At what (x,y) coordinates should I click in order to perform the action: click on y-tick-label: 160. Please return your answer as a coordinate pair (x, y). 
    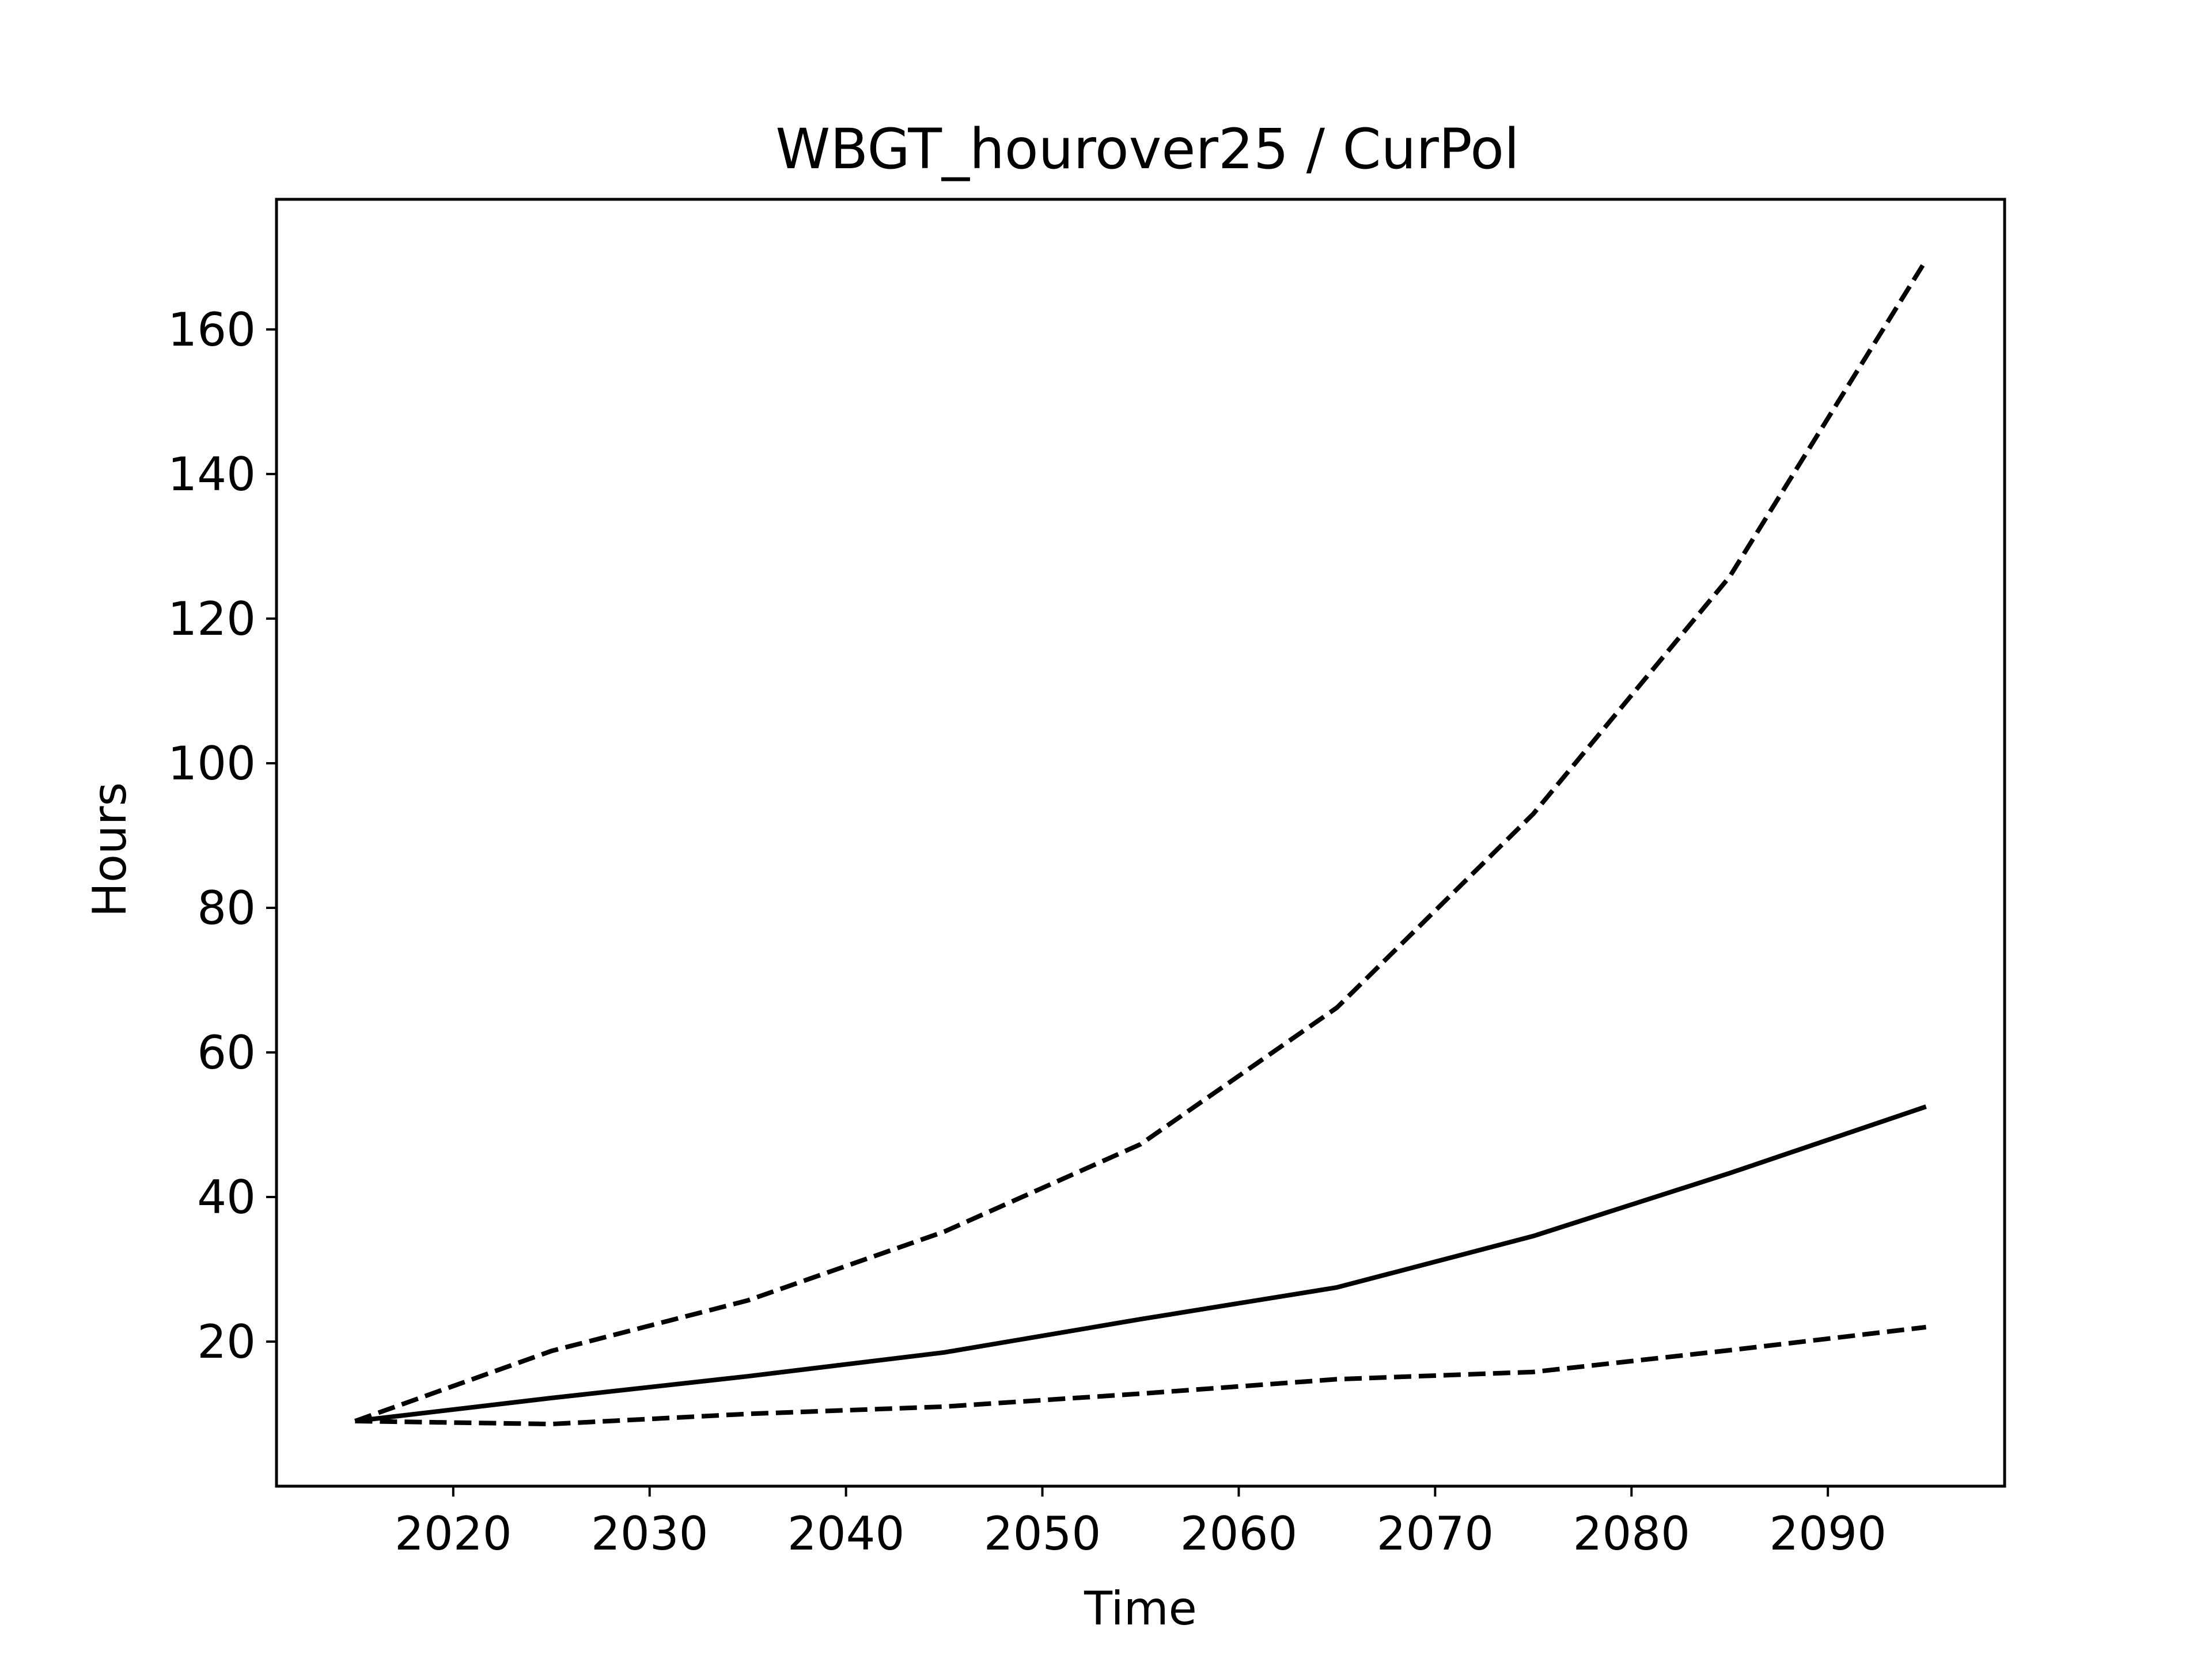
    Looking at the image, I should click on (212, 330).